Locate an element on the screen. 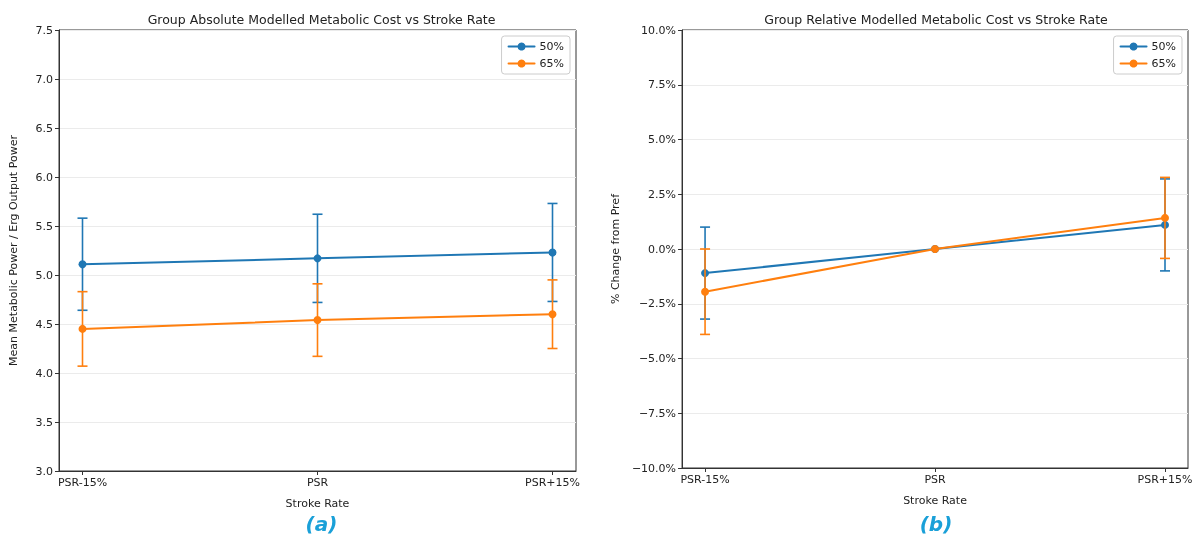 The image size is (1204, 545). y-tick-label: 6.5 is located at coordinates (44, 128).